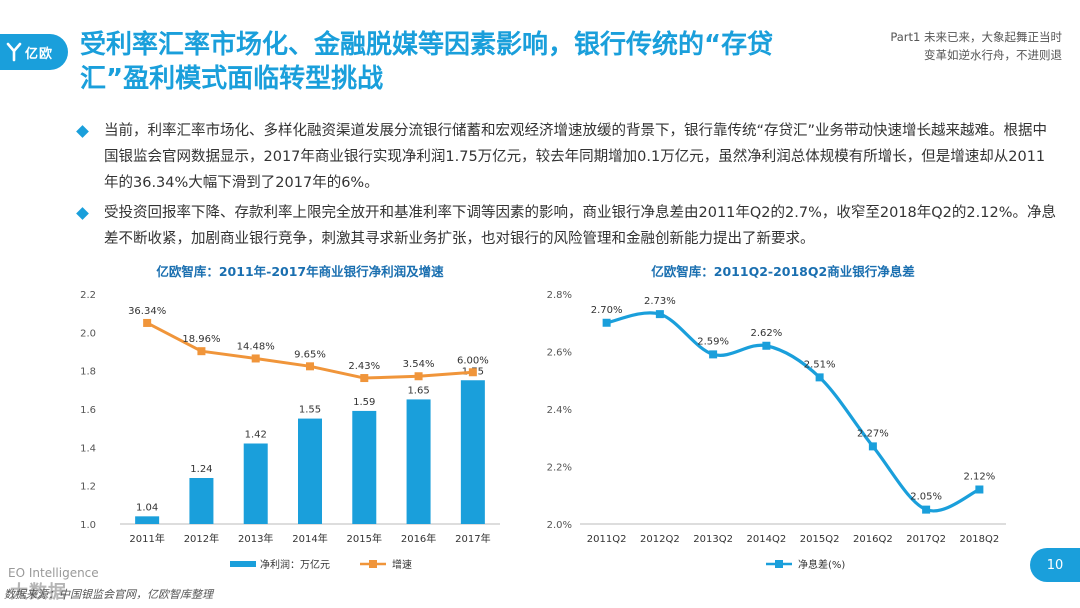 This screenshot has width=1080, height=608. I want to click on x-tick-label: 2017年, so click(472, 538).